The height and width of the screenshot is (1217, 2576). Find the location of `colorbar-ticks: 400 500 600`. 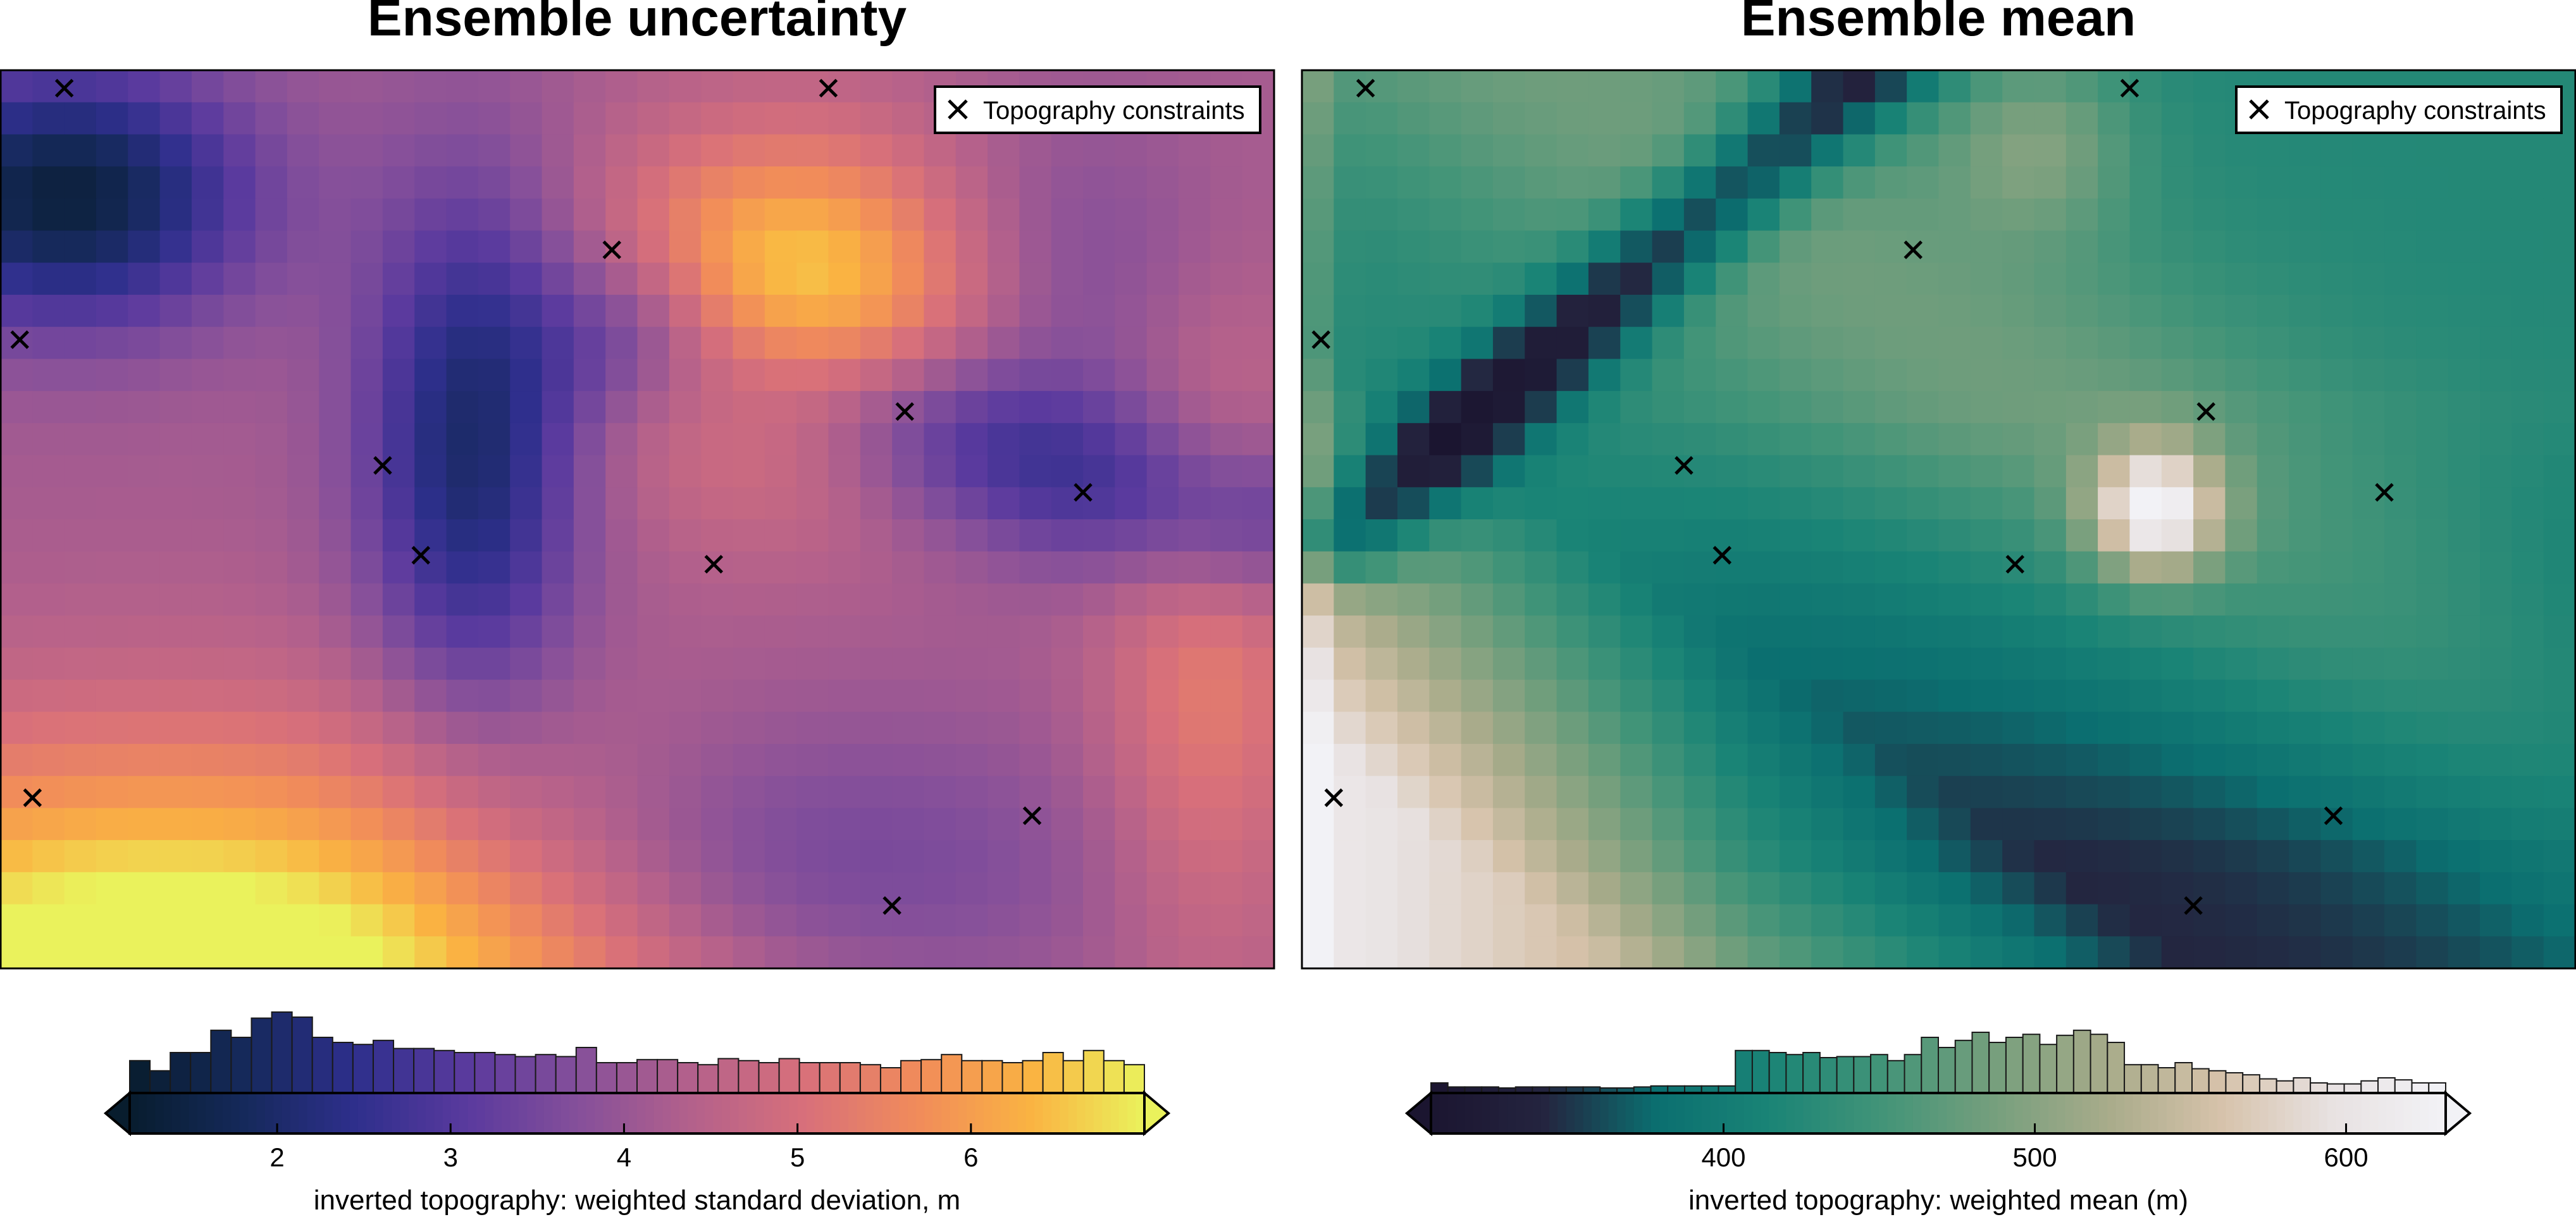

colorbar-ticks: 400 500 600 is located at coordinates (2035, 1147).